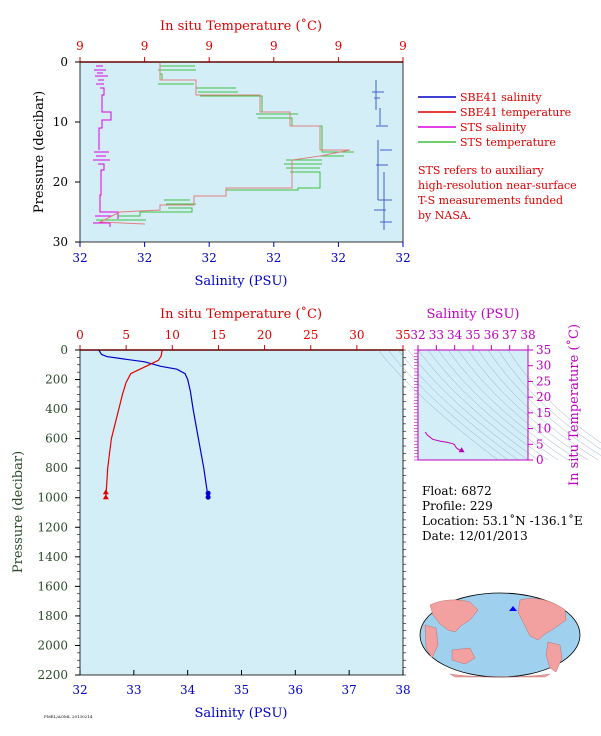 This screenshot has height=736, width=601. I want to click on sbe41-temperature-trace, so click(224, 143).